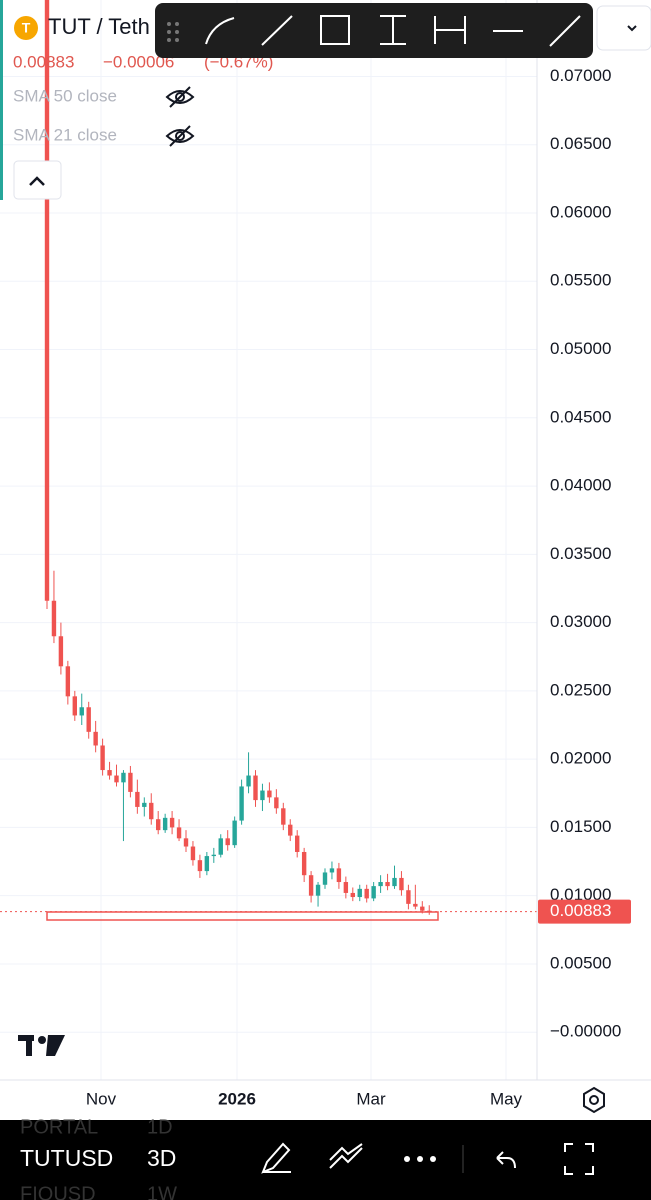 Image resolution: width=651 pixels, height=1200 pixels. What do you see at coordinates (374, 30) in the screenshot?
I see `drawing-toolbar` at bounding box center [374, 30].